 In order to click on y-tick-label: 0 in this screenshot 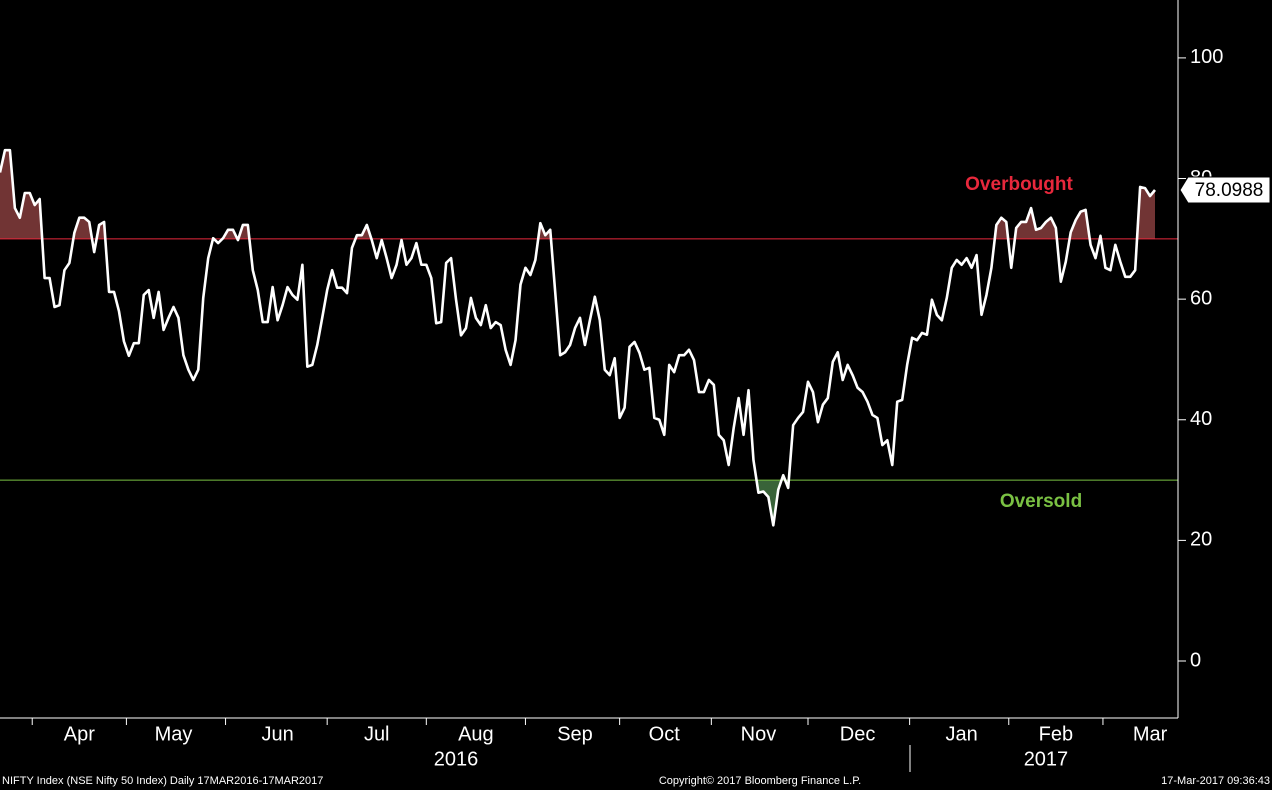, I will do `click(1195, 660)`.